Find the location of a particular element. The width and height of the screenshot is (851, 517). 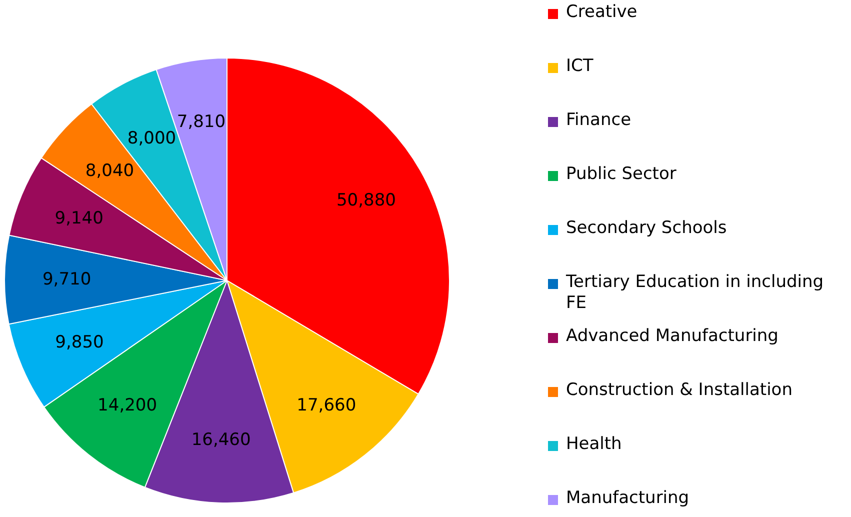

data-label: 9,710 is located at coordinates (67, 279).